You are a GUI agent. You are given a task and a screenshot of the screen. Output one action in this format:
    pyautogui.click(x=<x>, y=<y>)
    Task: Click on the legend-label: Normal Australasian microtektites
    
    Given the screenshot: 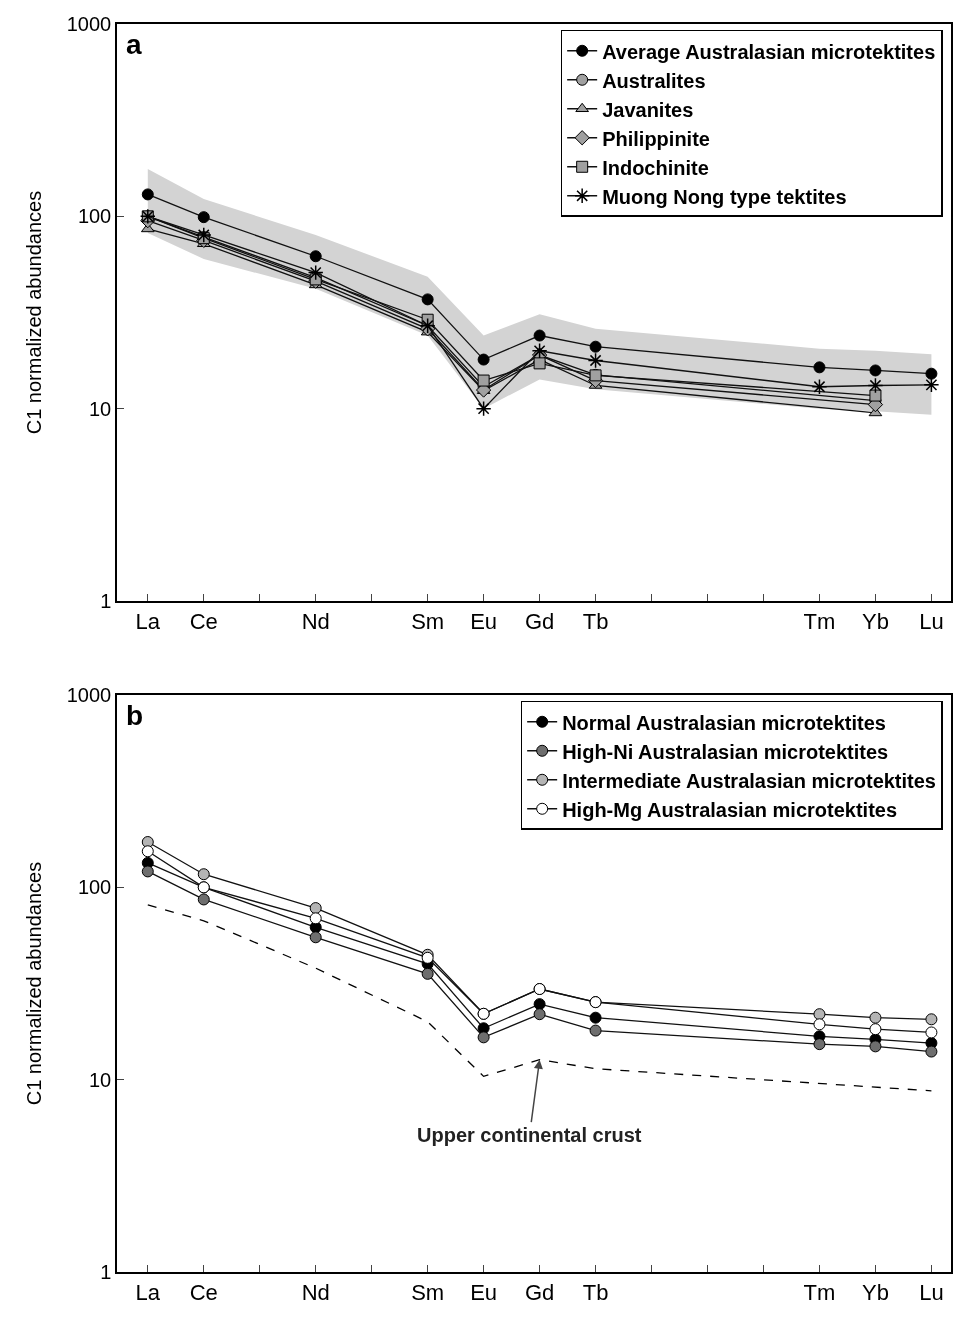 What is the action you would take?
    pyautogui.click(x=724, y=722)
    